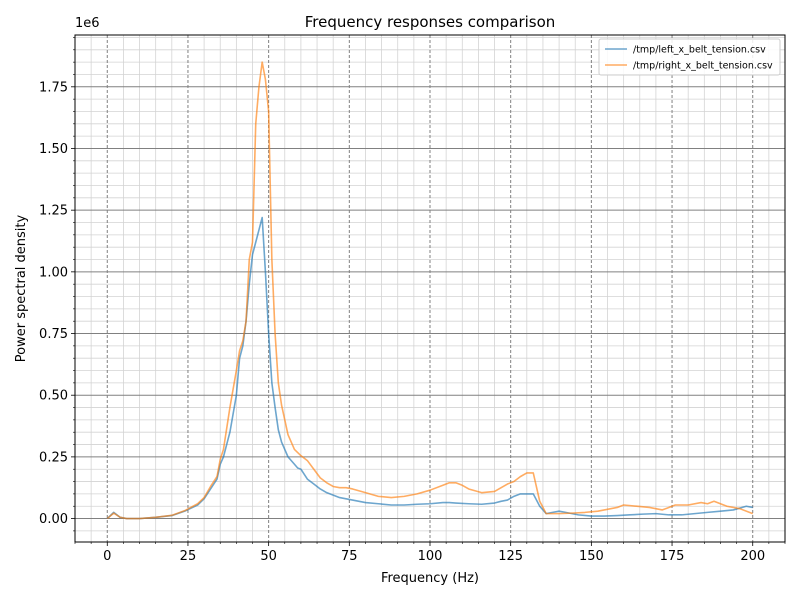 This screenshot has height=600, width=800. Describe the element at coordinates (87, 23) in the screenshot. I see `y-axis-offset-label: 1e6` at that location.